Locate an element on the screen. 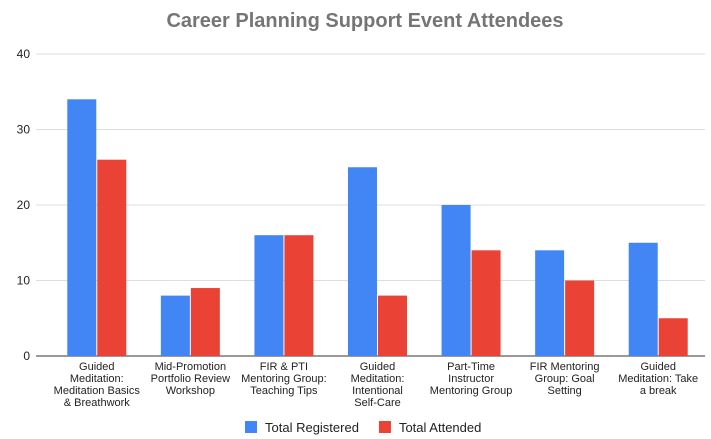  y-tick-label: 30 is located at coordinates (24, 130).